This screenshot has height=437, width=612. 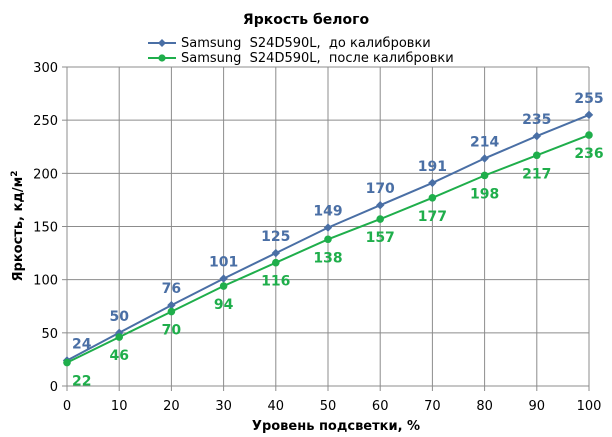 I want to click on data-label: 191, so click(x=432, y=167).